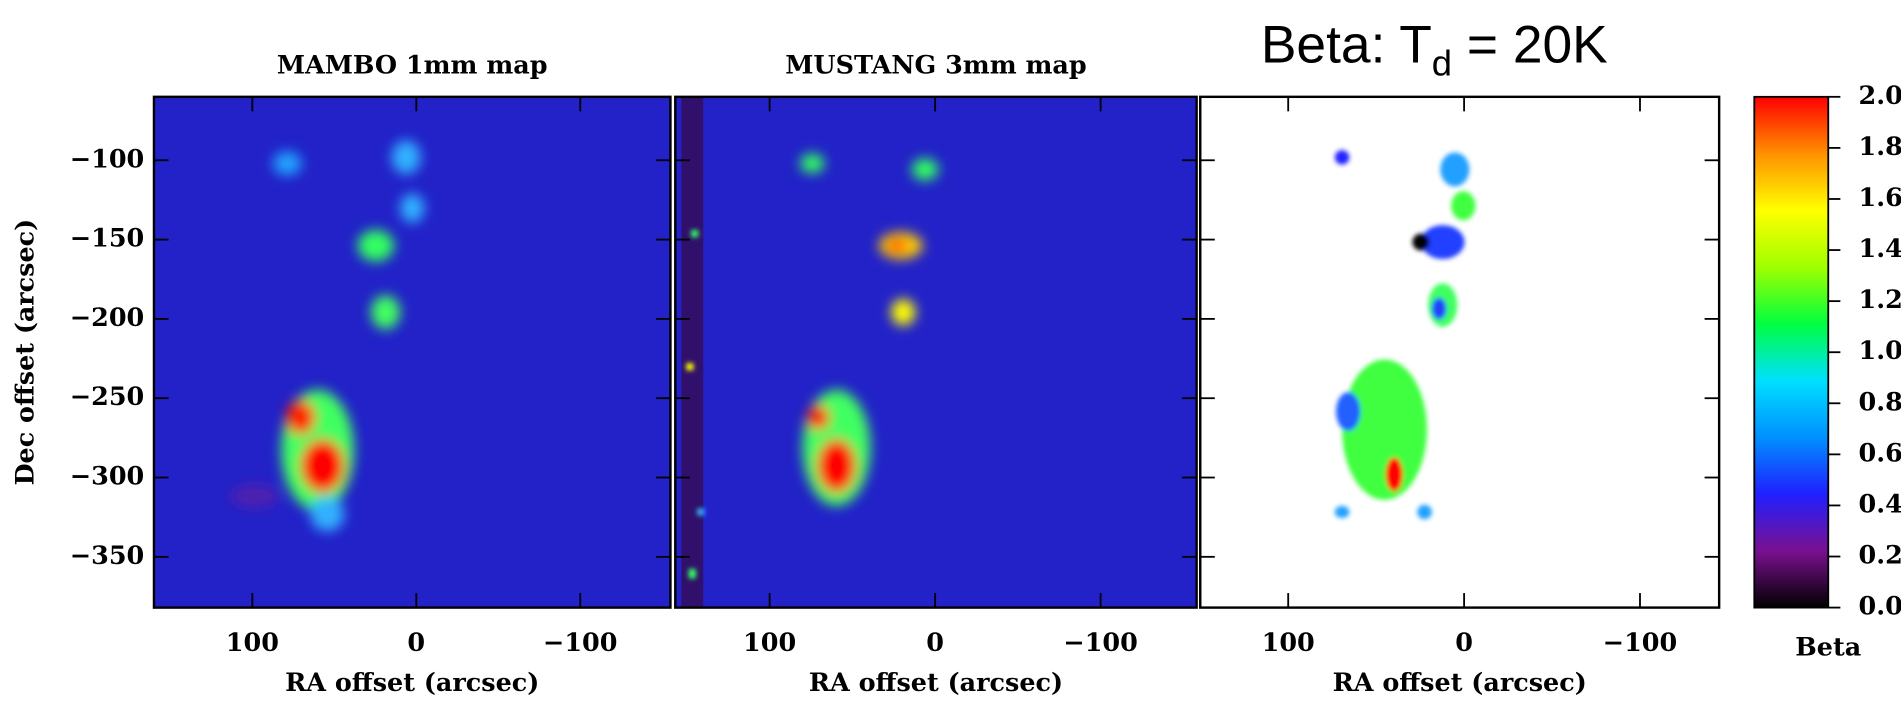  I want to click on heading-rest: = 20K, so click(1530, 45).